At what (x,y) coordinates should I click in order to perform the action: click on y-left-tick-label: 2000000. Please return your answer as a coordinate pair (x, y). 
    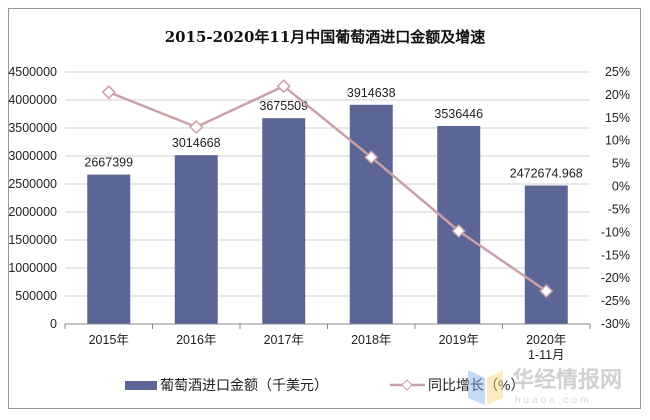
    Looking at the image, I should click on (32, 212).